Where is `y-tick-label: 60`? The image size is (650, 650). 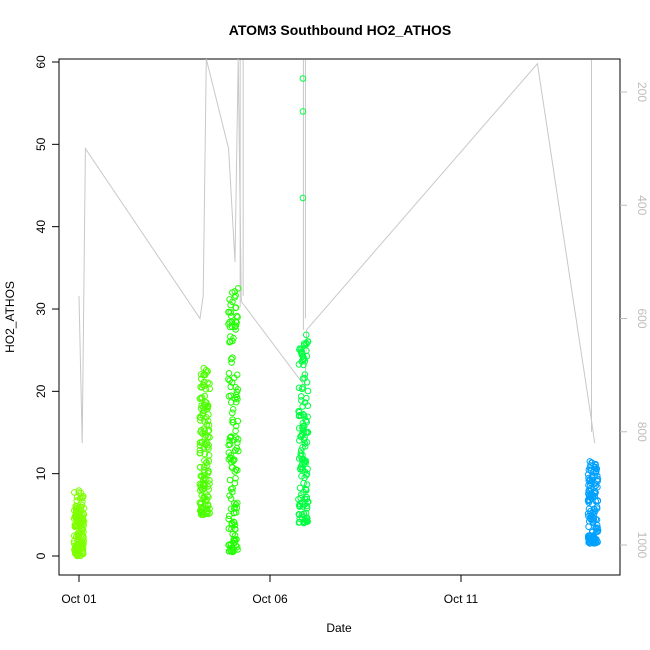 y-tick-label: 60 is located at coordinates (41, 62).